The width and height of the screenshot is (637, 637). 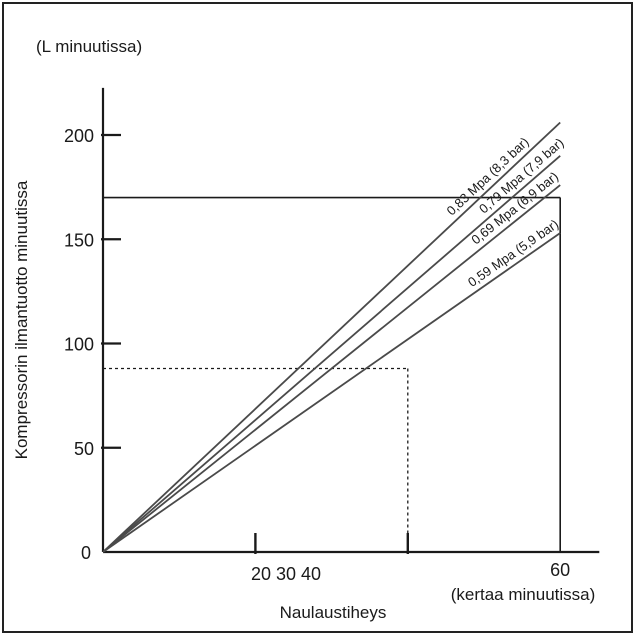 What do you see at coordinates (84, 449) in the screenshot?
I see `y-tick-label: 50` at bounding box center [84, 449].